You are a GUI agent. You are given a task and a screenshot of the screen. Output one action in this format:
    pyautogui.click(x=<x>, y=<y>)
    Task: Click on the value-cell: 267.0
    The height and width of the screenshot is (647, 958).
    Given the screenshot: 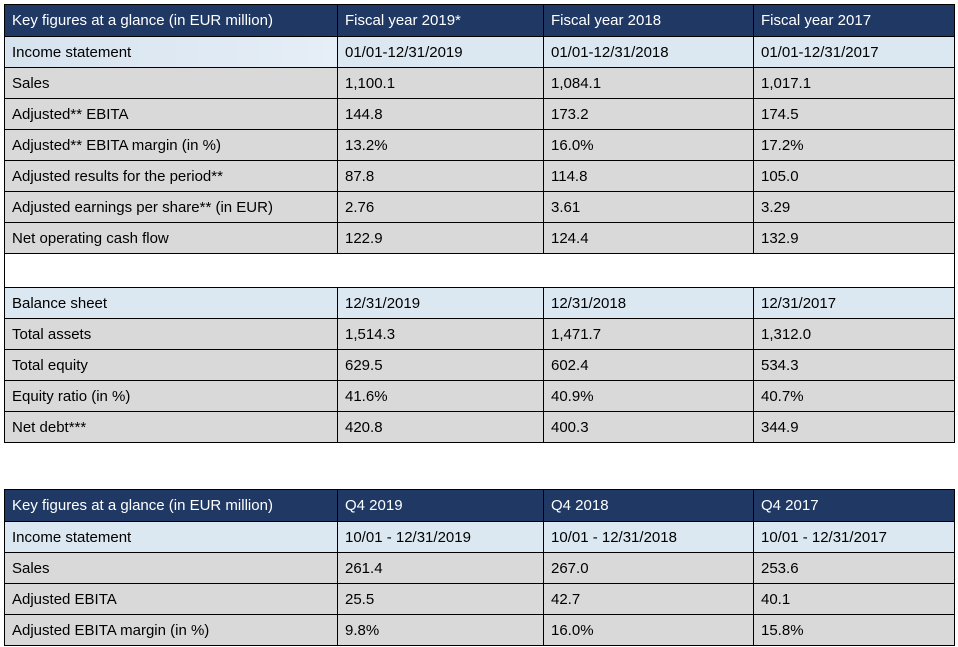 What is the action you would take?
    pyautogui.click(x=648, y=568)
    